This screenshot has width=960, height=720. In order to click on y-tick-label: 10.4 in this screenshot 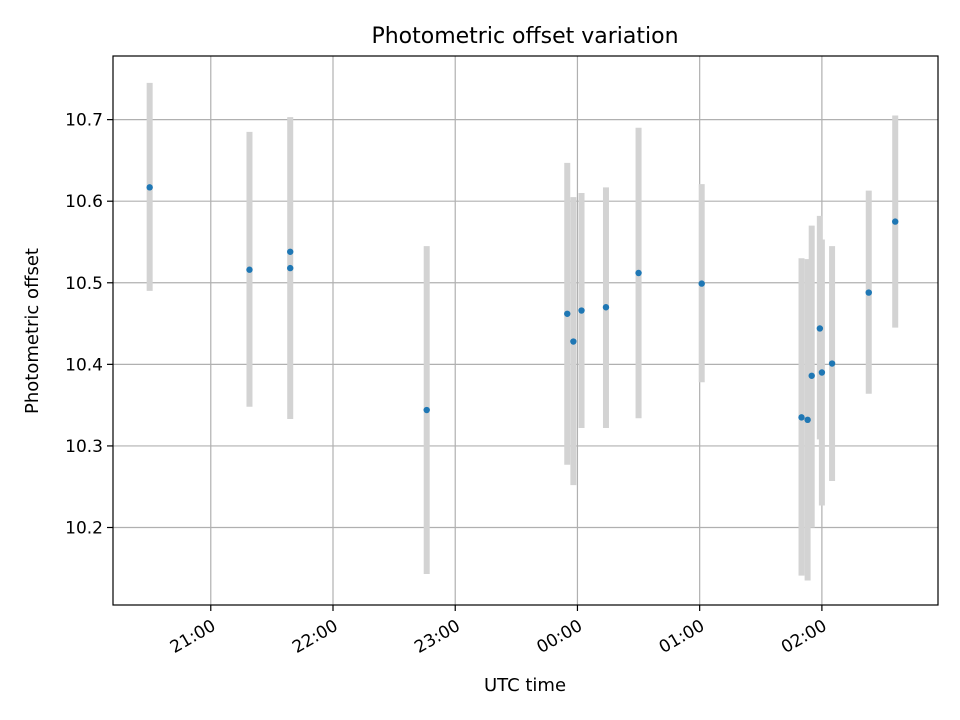, I will do `click(84, 365)`.